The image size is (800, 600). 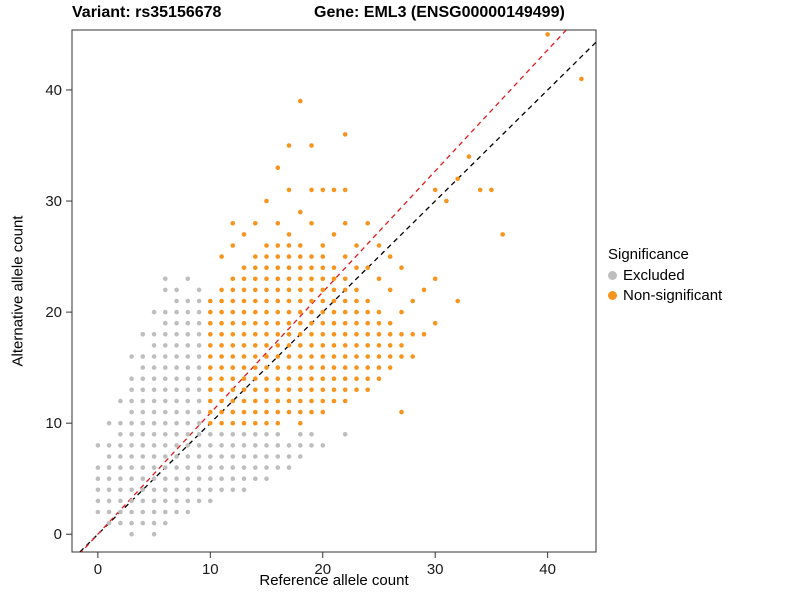 I want to click on legend-label-excluded: Excluded, so click(x=654, y=275).